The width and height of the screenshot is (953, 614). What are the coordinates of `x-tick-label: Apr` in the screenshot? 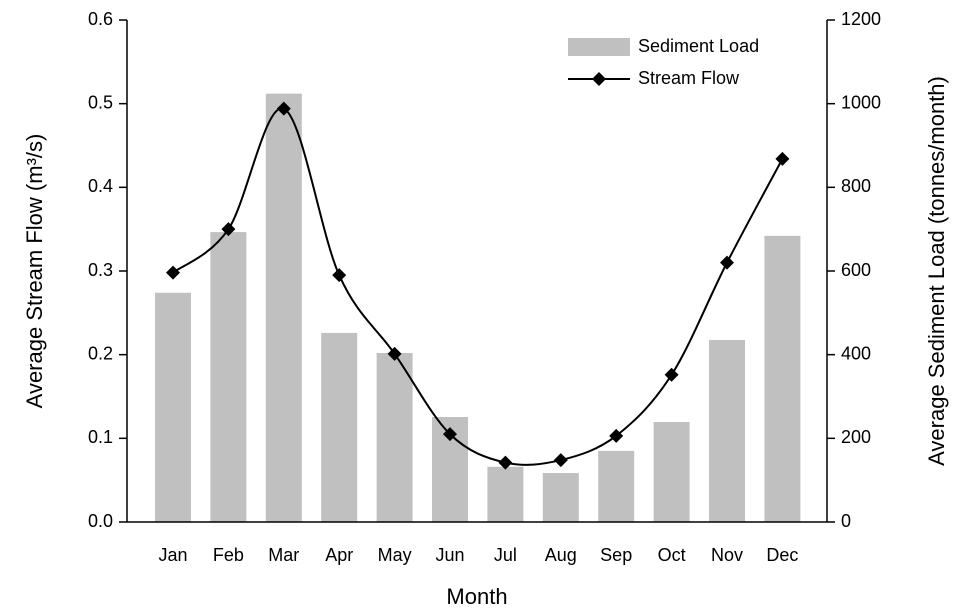 It's located at (339, 555).